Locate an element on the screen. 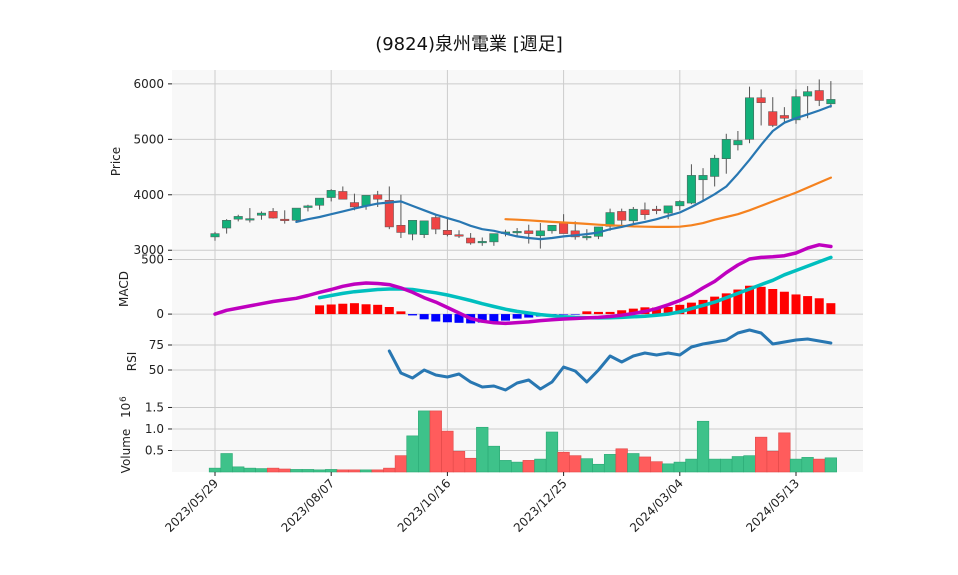 This screenshot has width=958, height=575. xtick-label: 2023/08/07 is located at coordinates (308, 505).